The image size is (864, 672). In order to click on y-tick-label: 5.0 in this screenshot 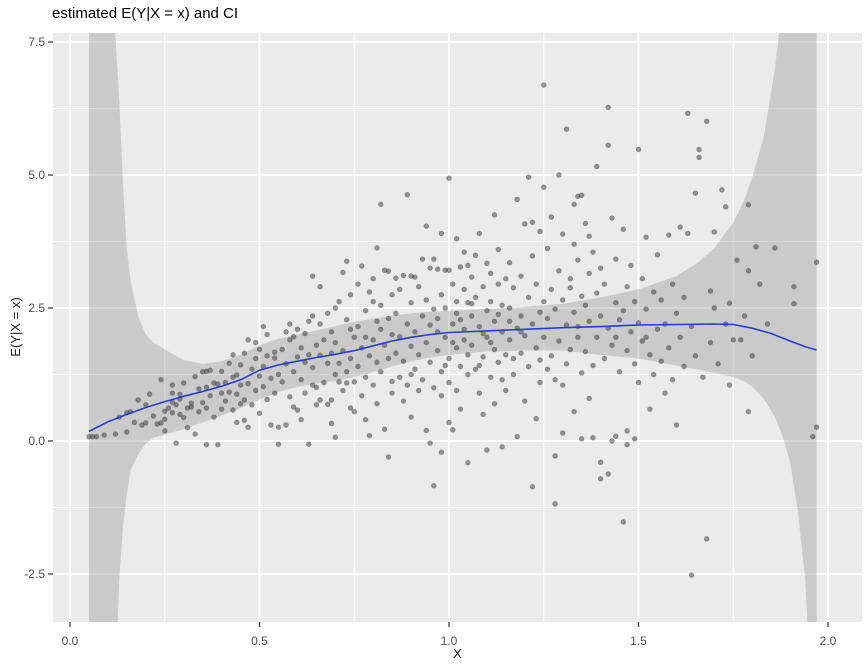, I will do `click(36, 175)`.